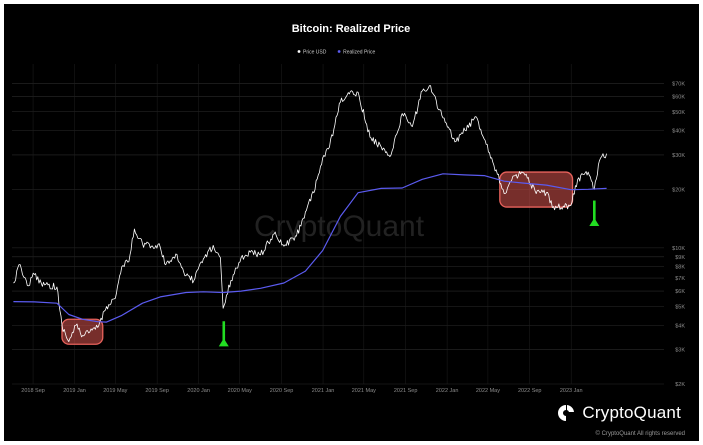  I want to click on legend-label: Realized Price, so click(359, 53).